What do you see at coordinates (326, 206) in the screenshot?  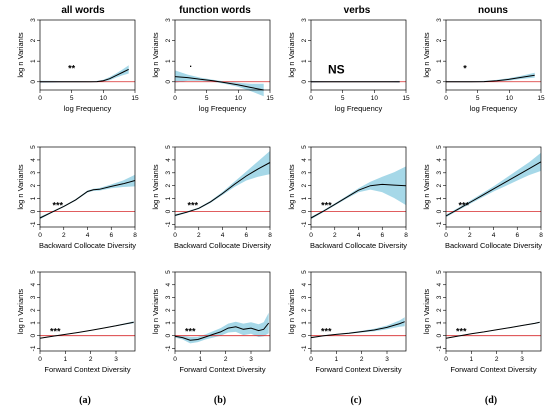 I see `significance-marker: ***` at bounding box center [326, 206].